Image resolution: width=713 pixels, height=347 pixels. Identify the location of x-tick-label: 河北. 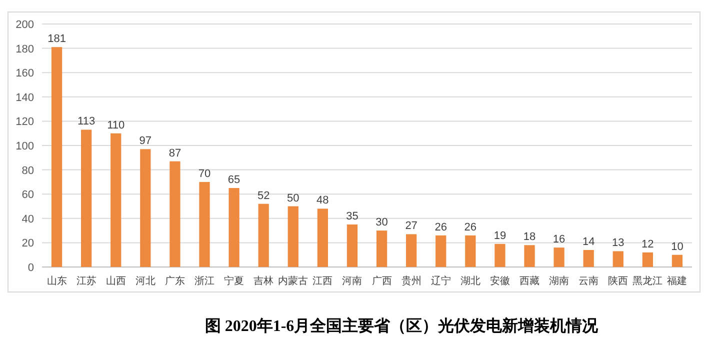
(145, 281).